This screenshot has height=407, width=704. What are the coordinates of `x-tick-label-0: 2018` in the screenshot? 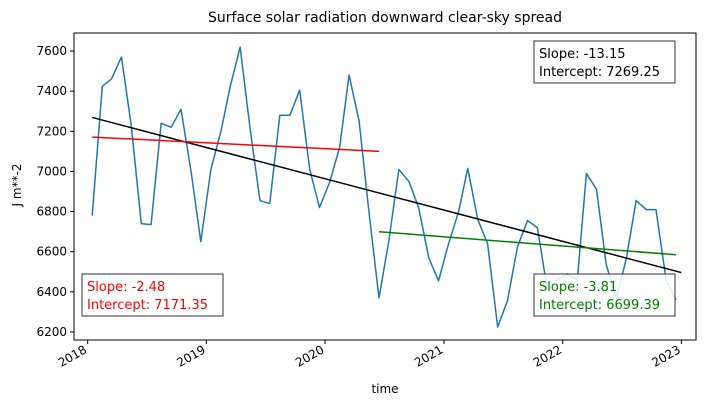 It's located at (72, 355).